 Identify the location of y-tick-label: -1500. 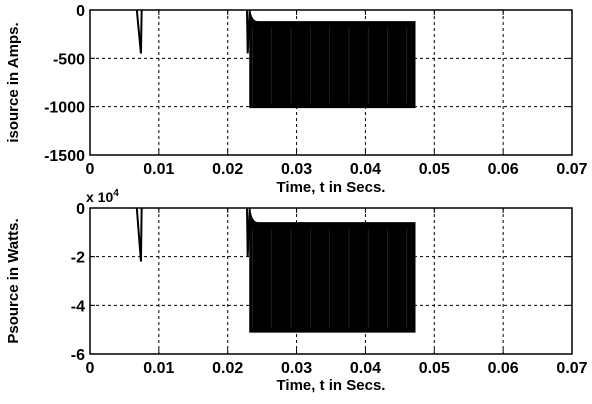
(64, 156).